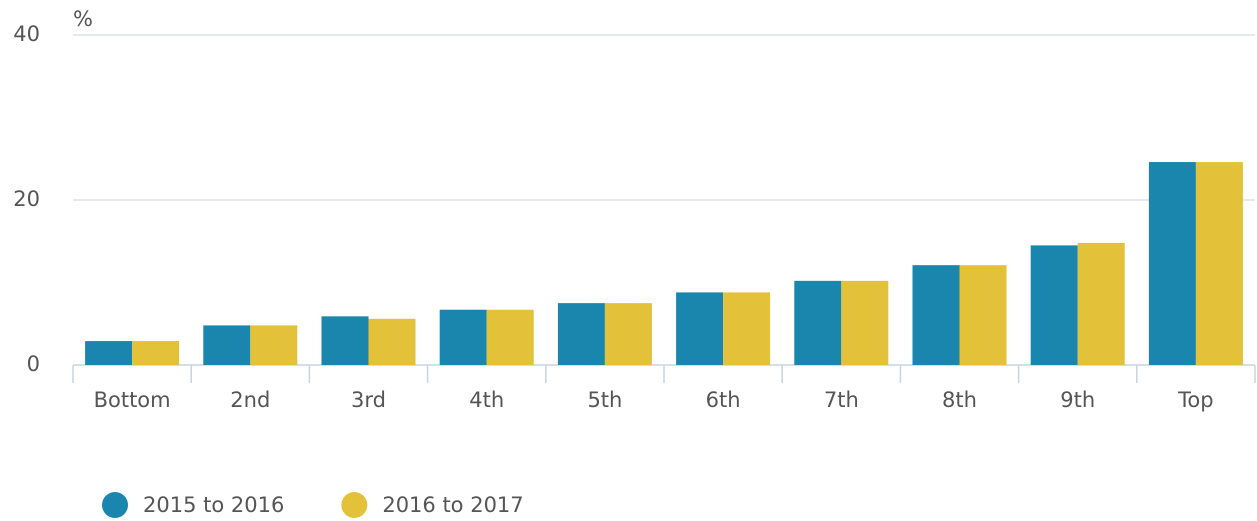 This screenshot has height=521, width=1257. What do you see at coordinates (132, 400) in the screenshot?
I see `x-tick-label: Bottom` at bounding box center [132, 400].